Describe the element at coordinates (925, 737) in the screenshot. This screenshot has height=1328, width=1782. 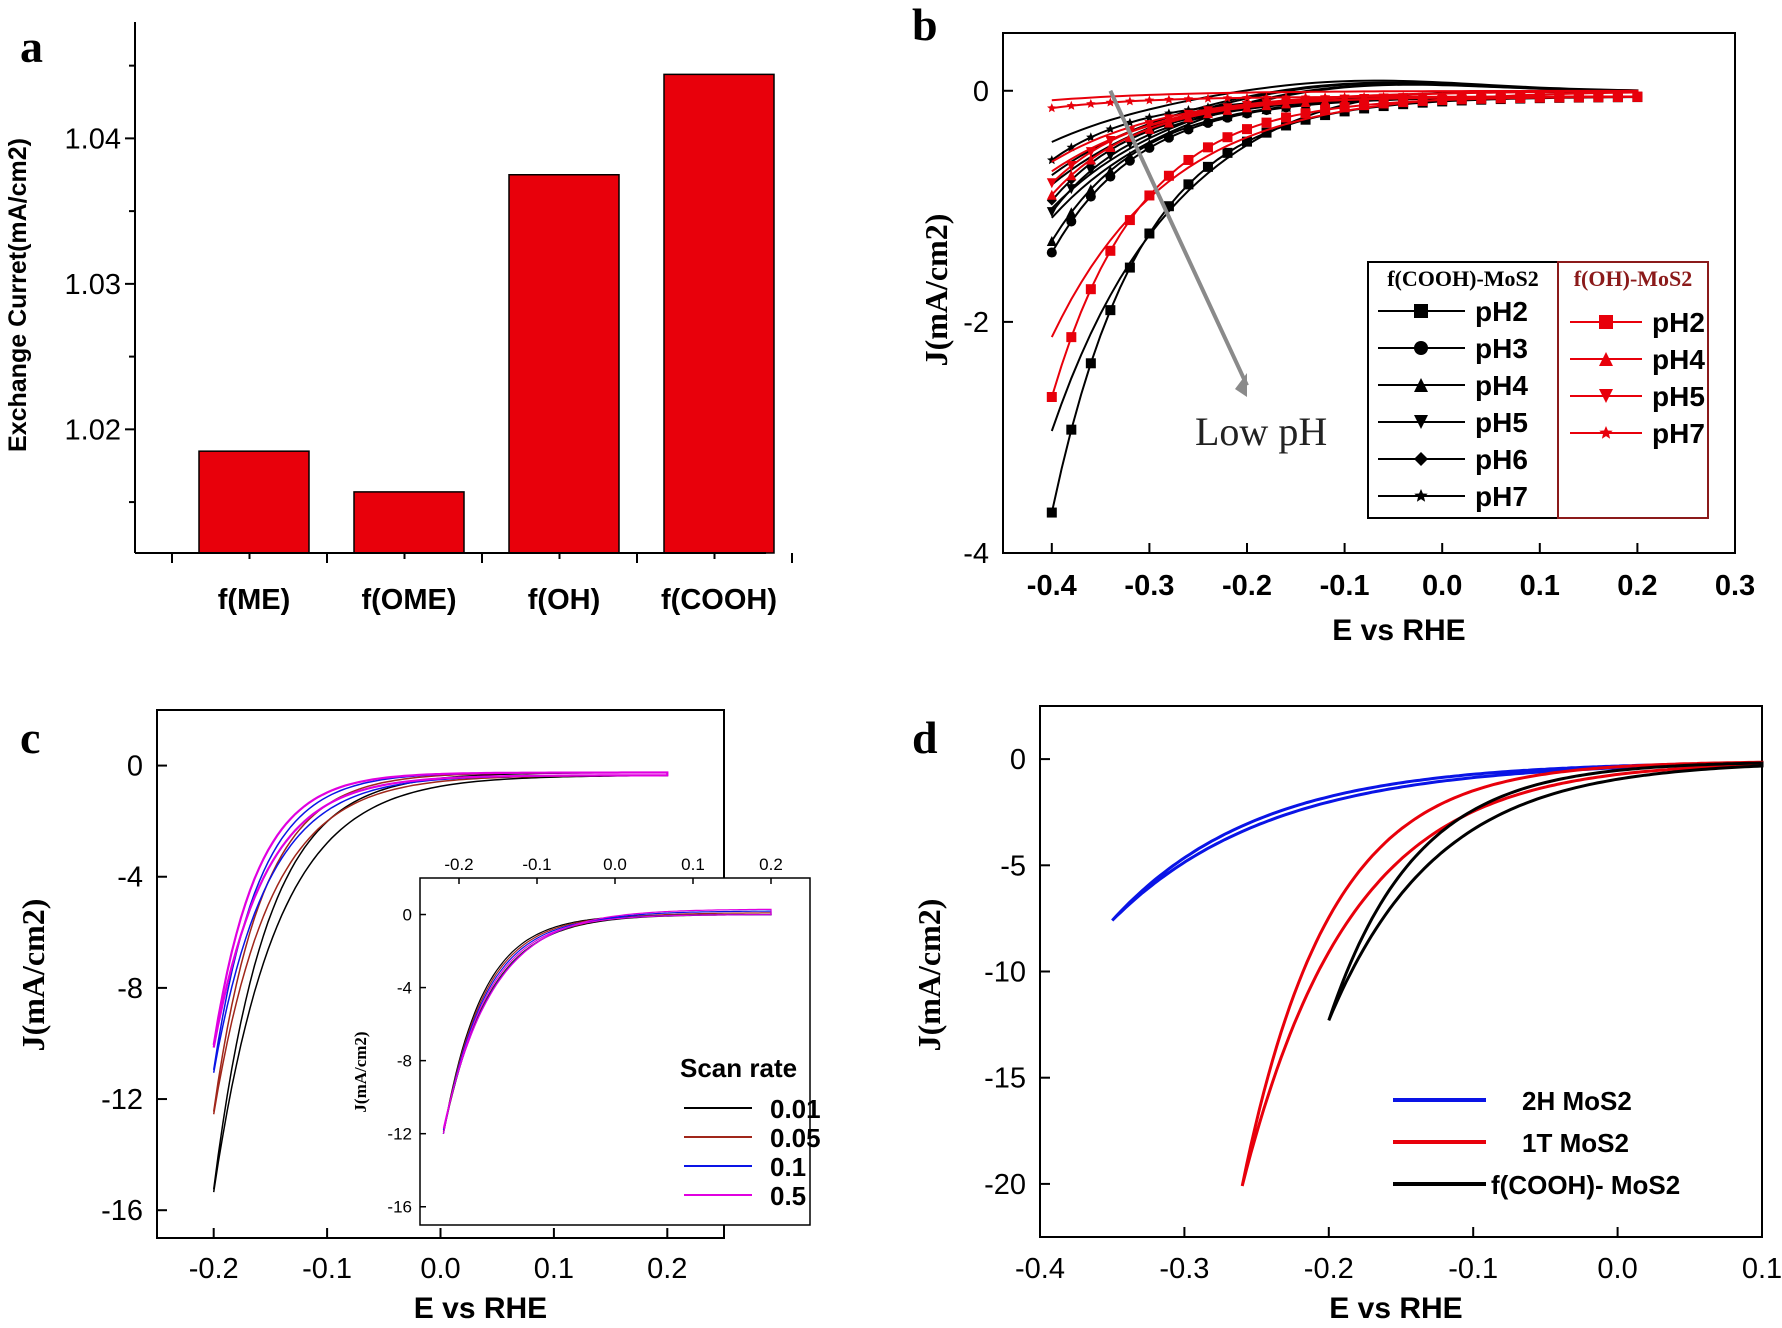
I see `panel-label-d: d` at that location.